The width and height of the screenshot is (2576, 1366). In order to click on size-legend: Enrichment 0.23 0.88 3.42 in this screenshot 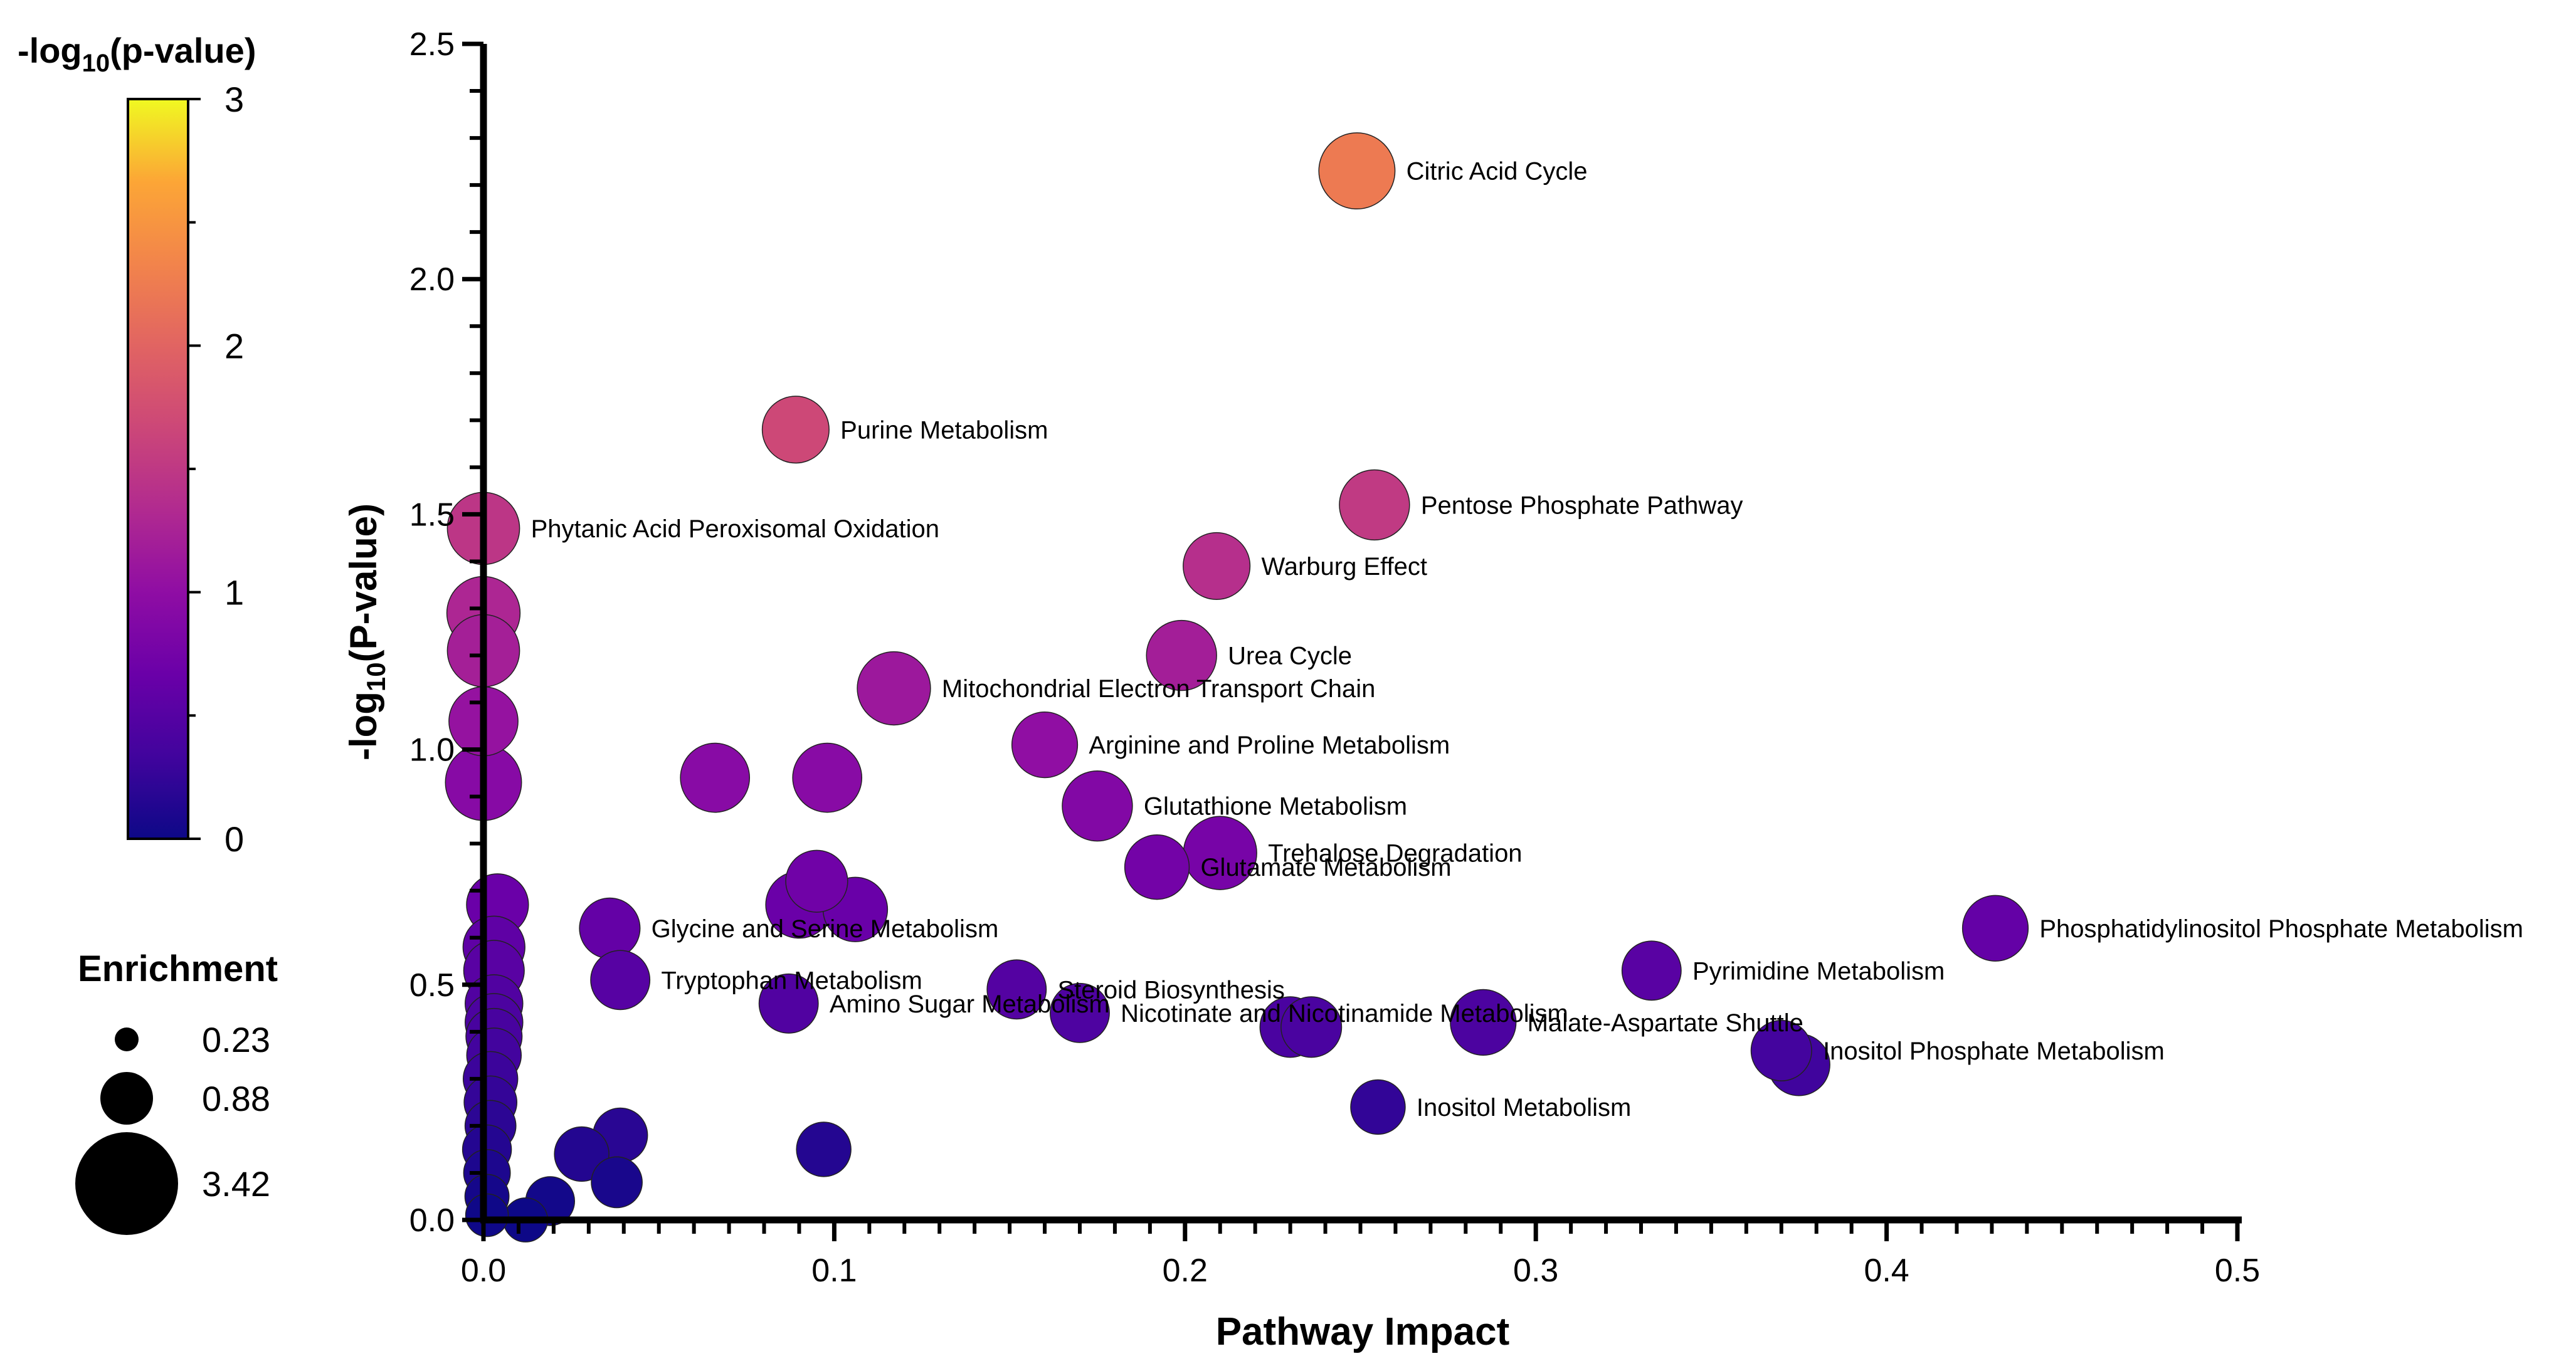, I will do `click(176, 1091)`.